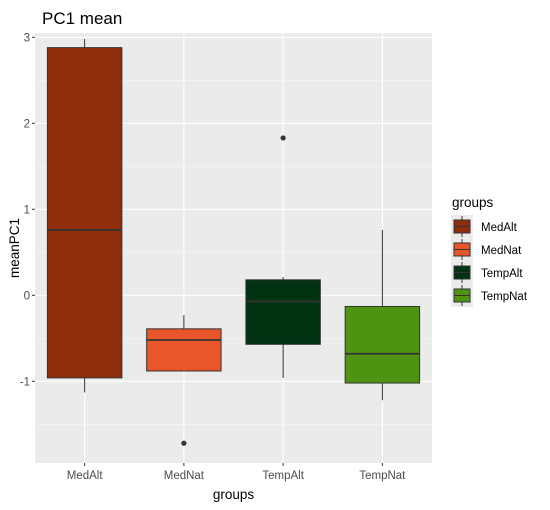 The height and width of the screenshot is (510, 550). What do you see at coordinates (504, 297) in the screenshot?
I see `legend-label: TempNat` at bounding box center [504, 297].